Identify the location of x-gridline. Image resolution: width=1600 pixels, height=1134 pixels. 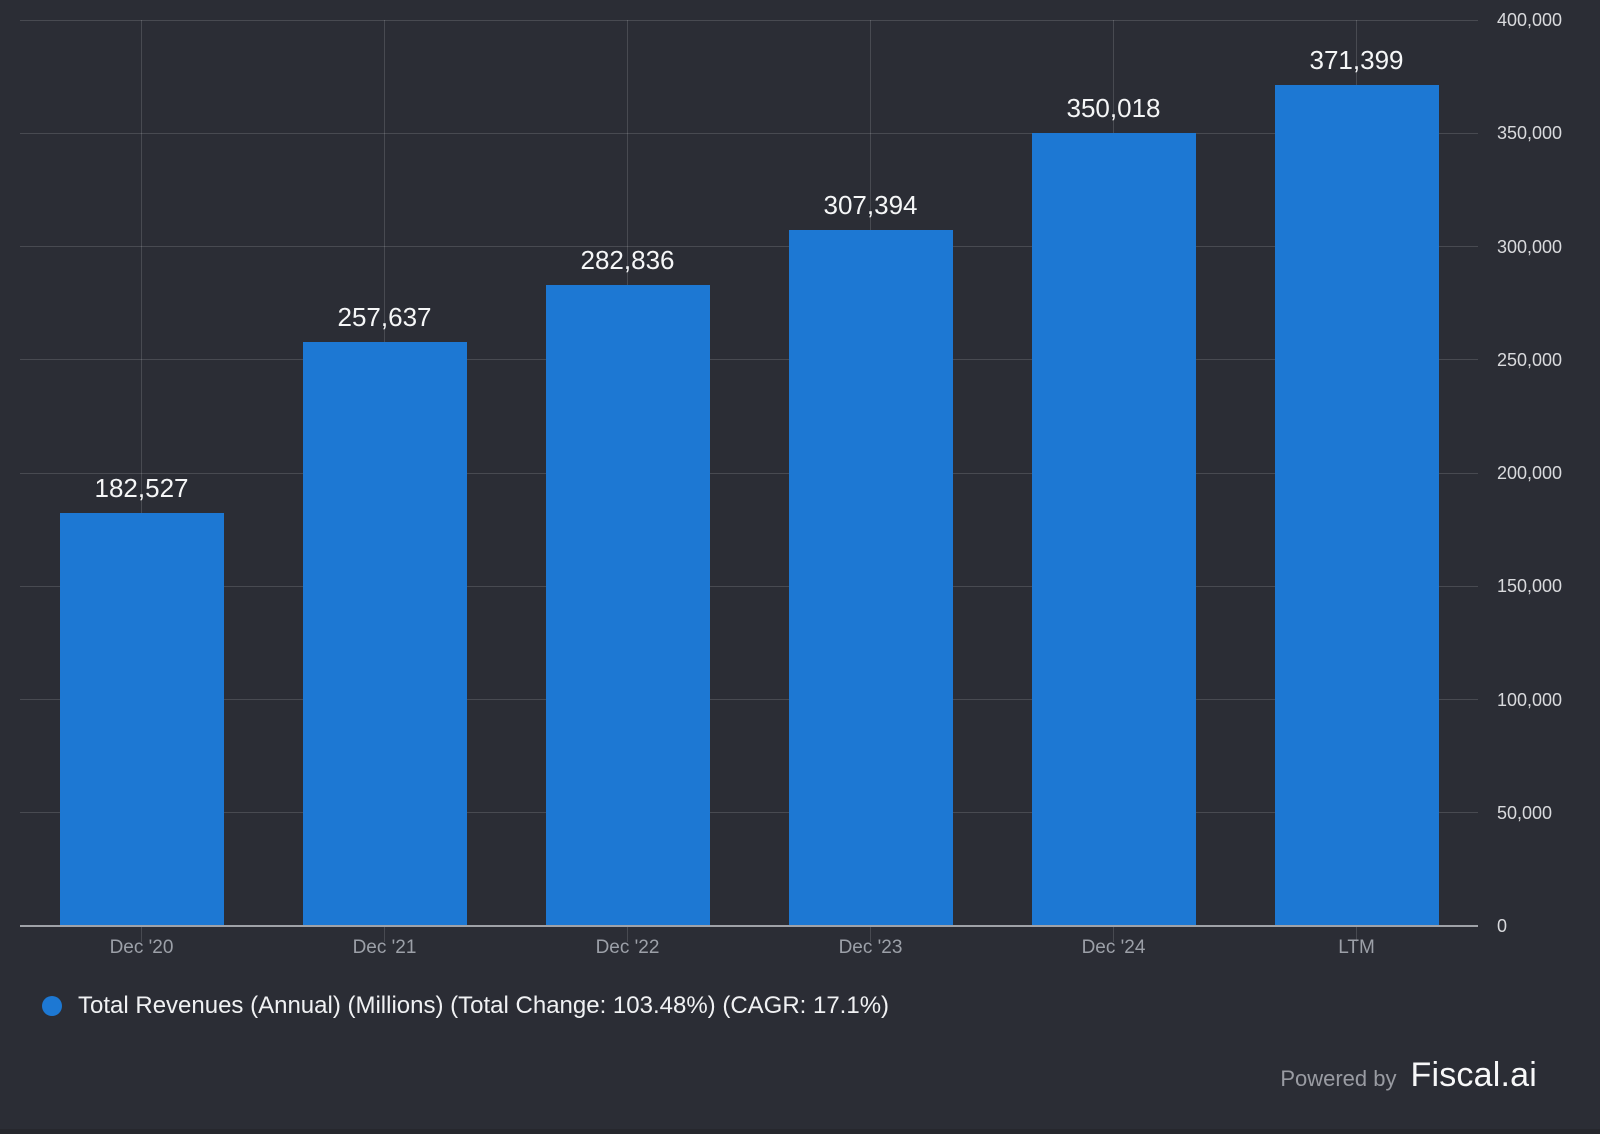
(141, 473).